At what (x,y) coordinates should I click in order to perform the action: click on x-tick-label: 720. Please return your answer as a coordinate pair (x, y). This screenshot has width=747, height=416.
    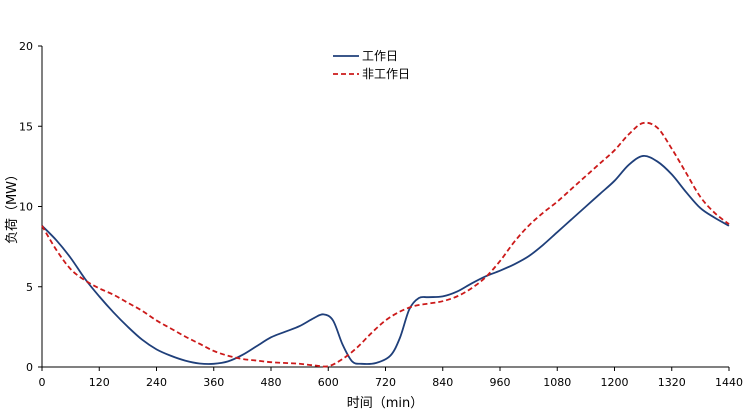
    Looking at the image, I should click on (385, 382).